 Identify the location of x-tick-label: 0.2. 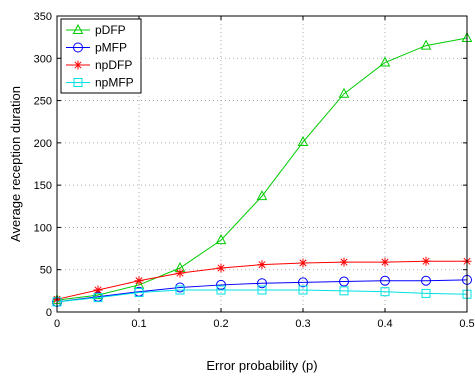
(220, 324).